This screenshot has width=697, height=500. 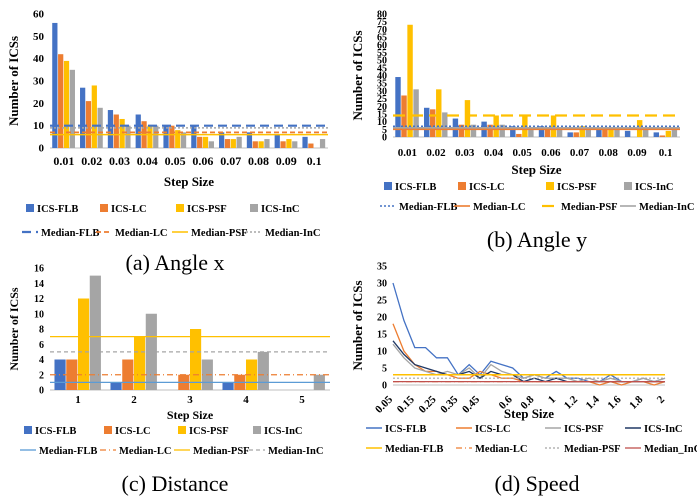 I want to click on x-axis-title: Step Size, so click(x=536, y=169).